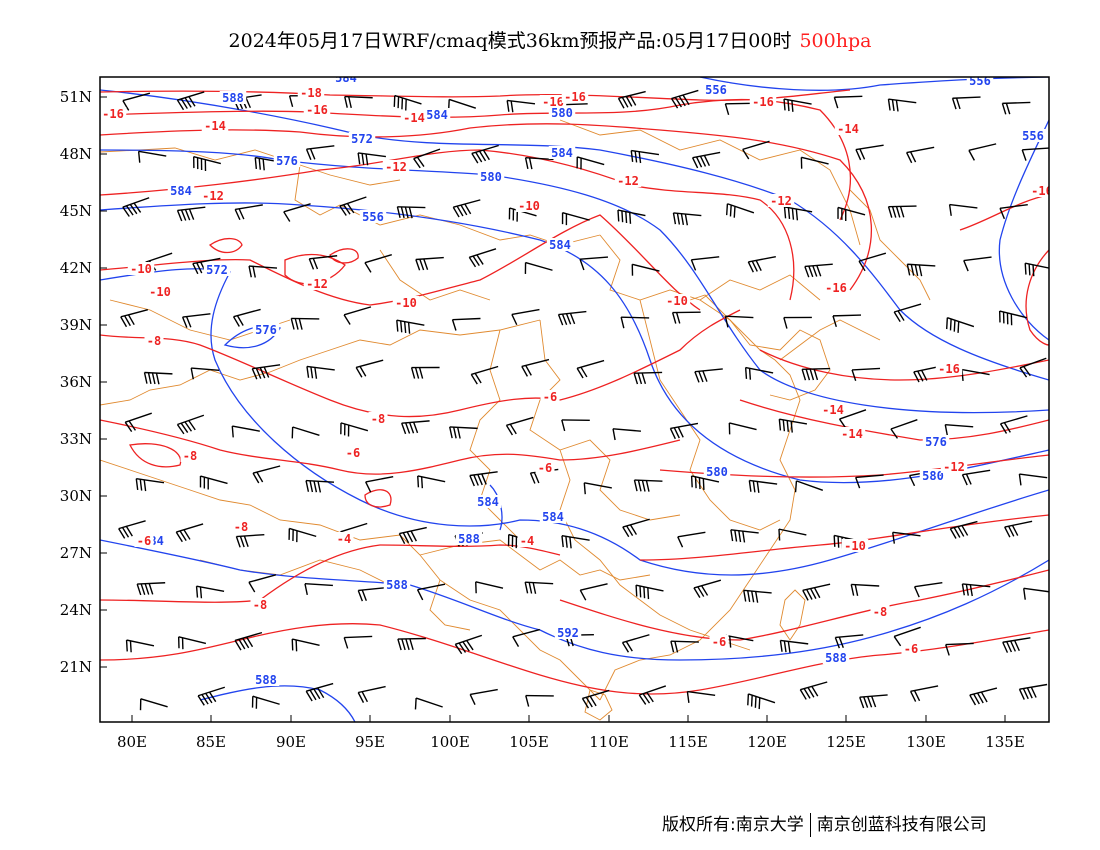 The width and height of the screenshot is (1100, 850). Describe the element at coordinates (491, 177) in the screenshot. I see `height-label: 580` at that location.